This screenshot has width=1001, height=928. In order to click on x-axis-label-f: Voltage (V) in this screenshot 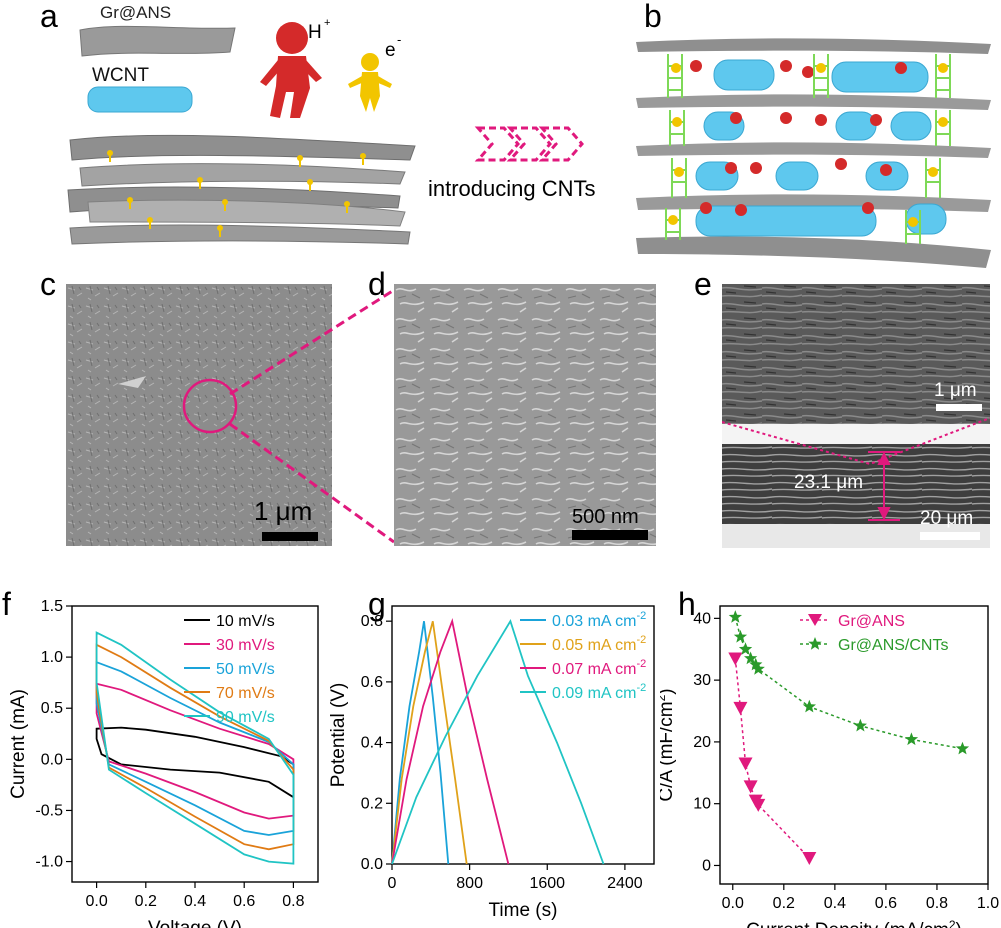, I will do `click(195, 923)`.